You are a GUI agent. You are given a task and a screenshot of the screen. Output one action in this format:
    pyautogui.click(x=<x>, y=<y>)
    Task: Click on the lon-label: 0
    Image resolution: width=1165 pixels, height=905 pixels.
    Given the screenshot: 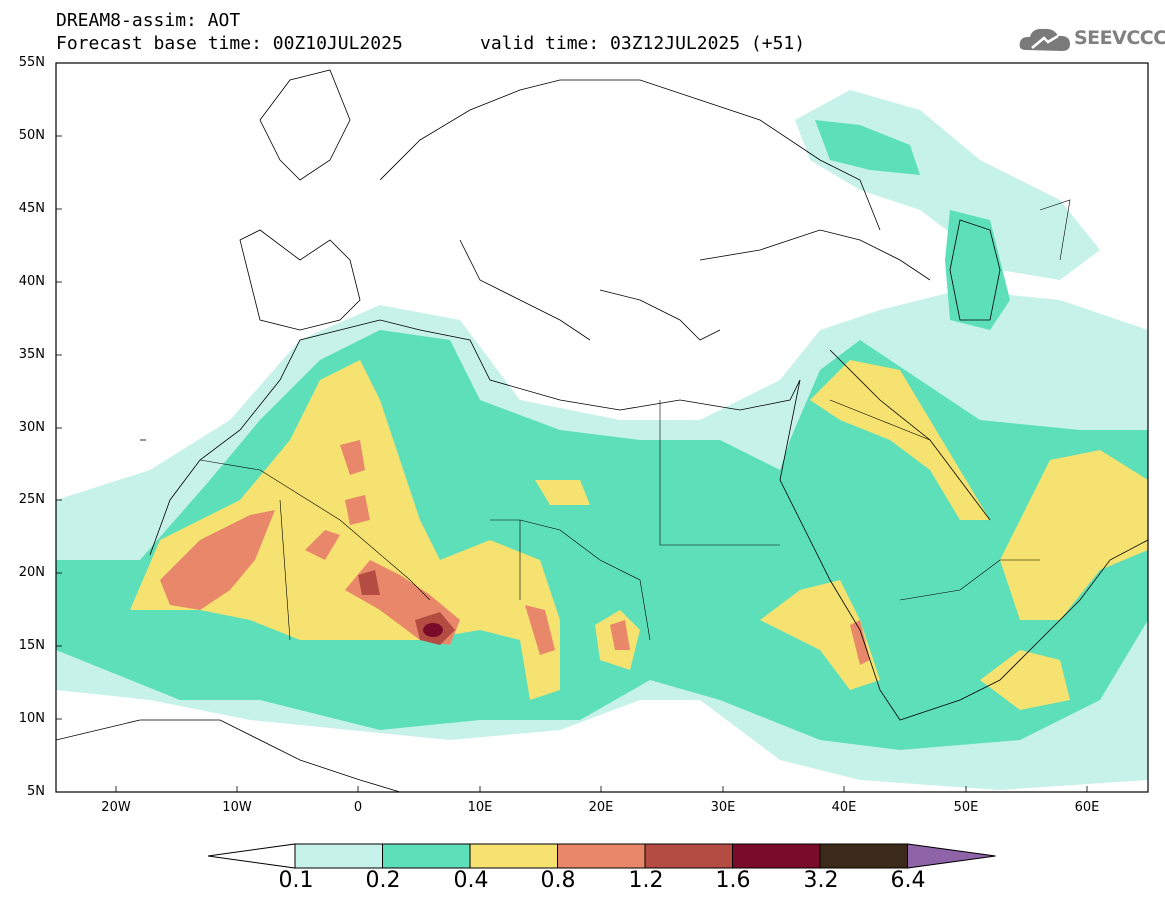 What is the action you would take?
    pyautogui.click(x=358, y=807)
    